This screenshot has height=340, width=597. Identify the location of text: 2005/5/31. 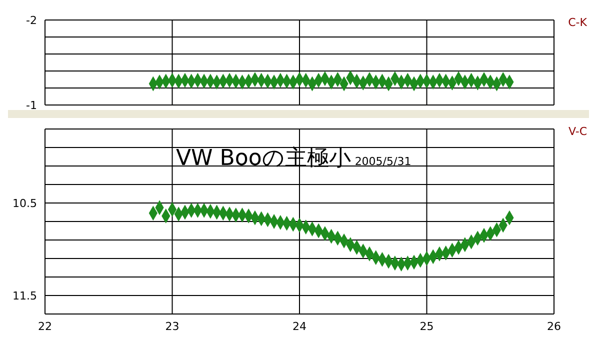
(383, 161).